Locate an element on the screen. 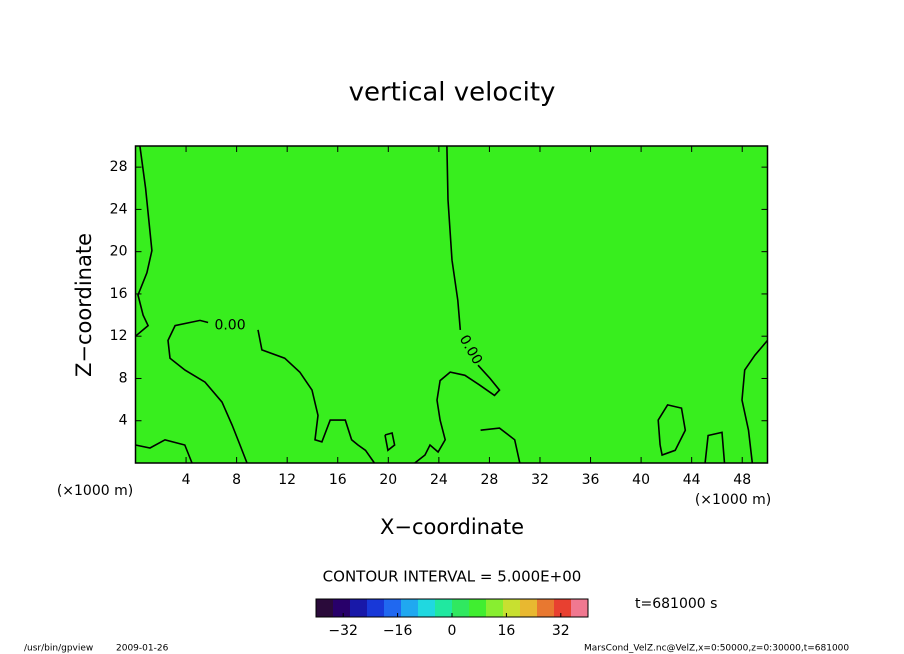  colorbar-tick-label: 16 is located at coordinates (506, 631).